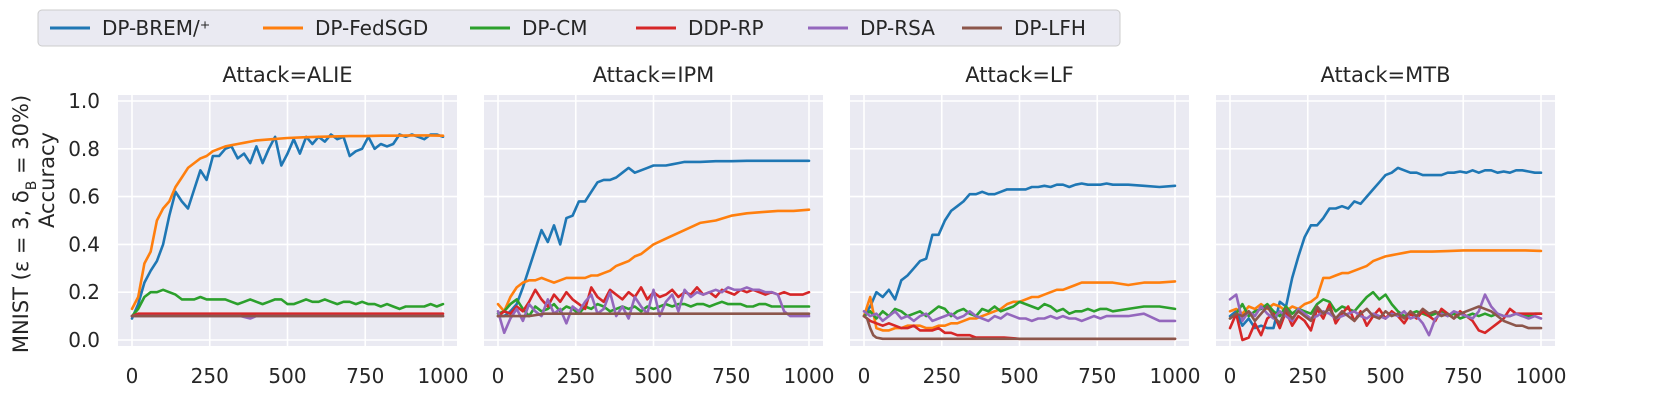 This screenshot has height=411, width=1660. What do you see at coordinates (84, 101) in the screenshot?
I see `y-tick-label: 1.0` at bounding box center [84, 101].